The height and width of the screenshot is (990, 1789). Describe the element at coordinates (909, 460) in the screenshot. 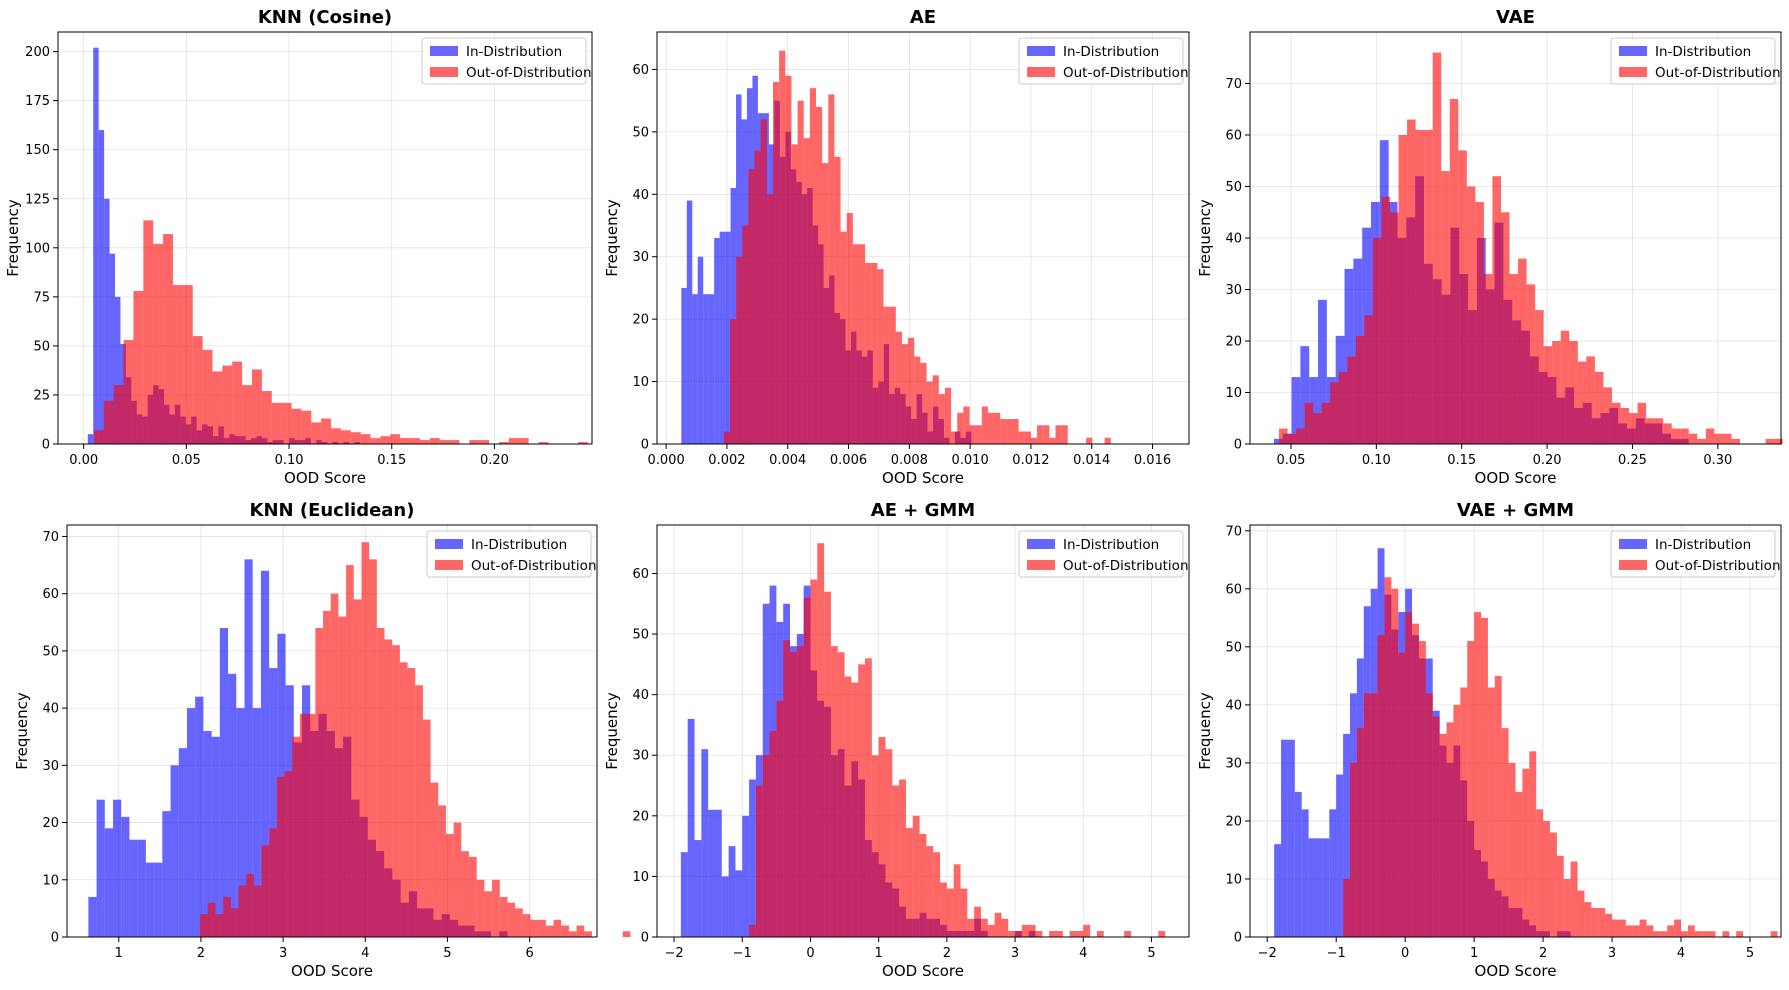

I see `x-tick-label: 0.008` at that location.